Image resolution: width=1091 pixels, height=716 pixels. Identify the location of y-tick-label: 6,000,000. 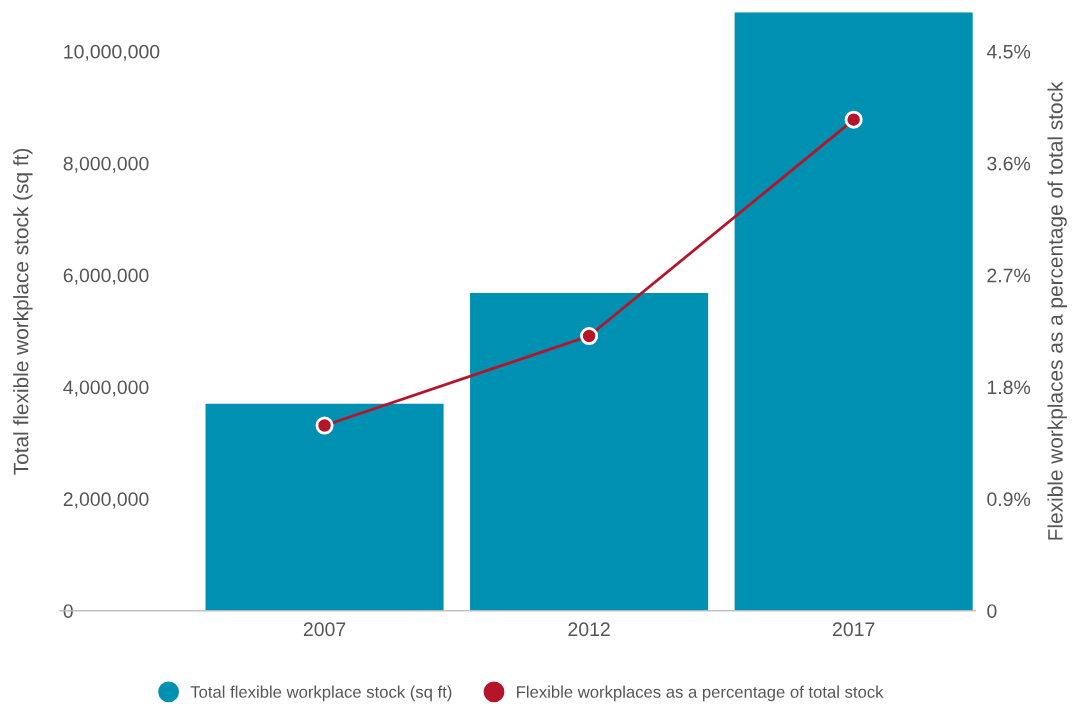
(106, 276).